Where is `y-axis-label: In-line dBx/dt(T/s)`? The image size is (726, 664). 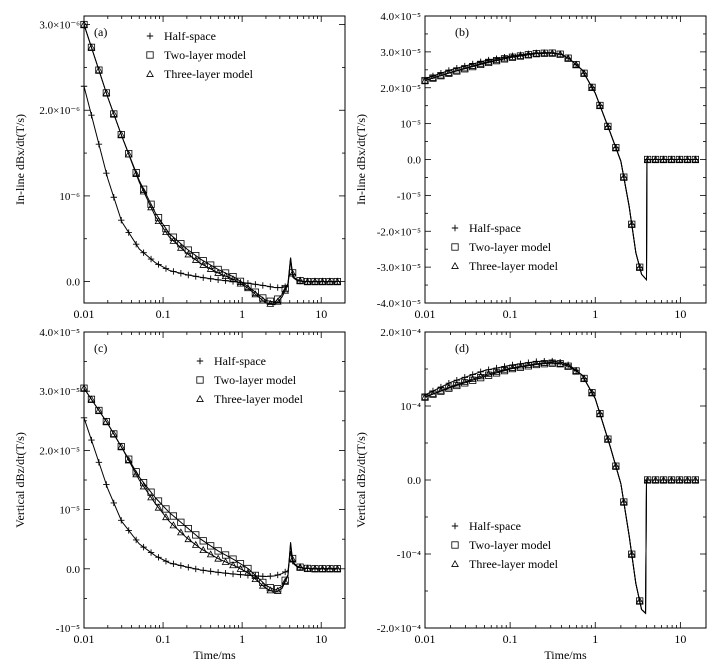 y-axis-label: In-line dBx/dt(T/s) is located at coordinates (20, 159).